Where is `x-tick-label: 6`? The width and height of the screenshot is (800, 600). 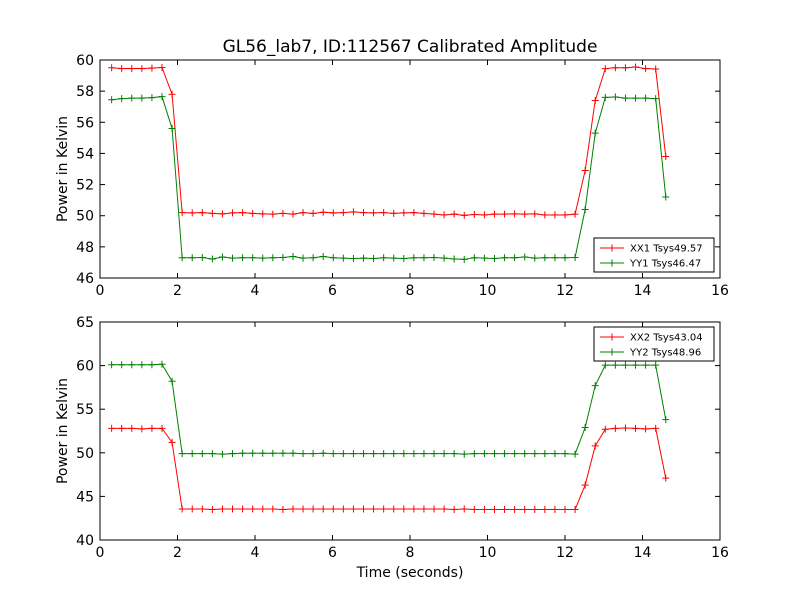 x-tick-label: 6 is located at coordinates (332, 291).